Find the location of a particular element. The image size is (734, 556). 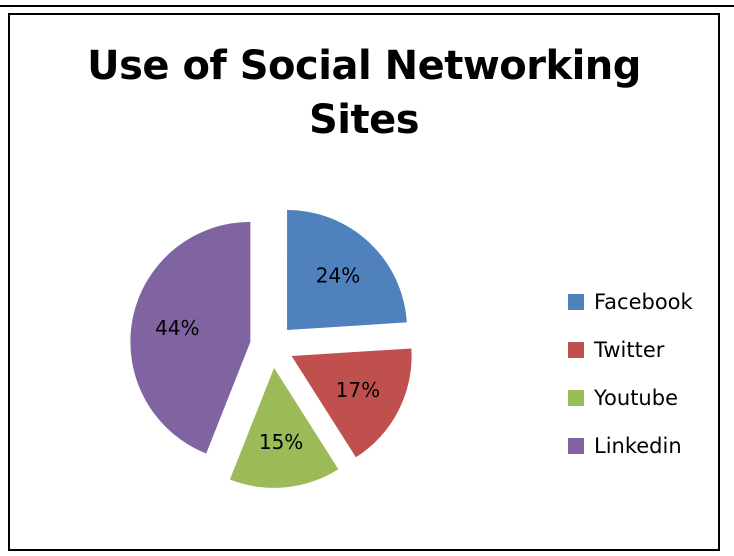

data-label-facebook: 24% is located at coordinates (338, 276).